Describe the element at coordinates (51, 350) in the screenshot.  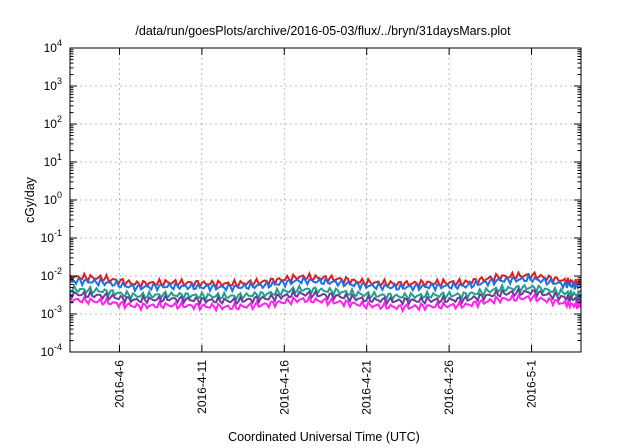
I see `y-tick-label: 10⁻⁴` at that location.